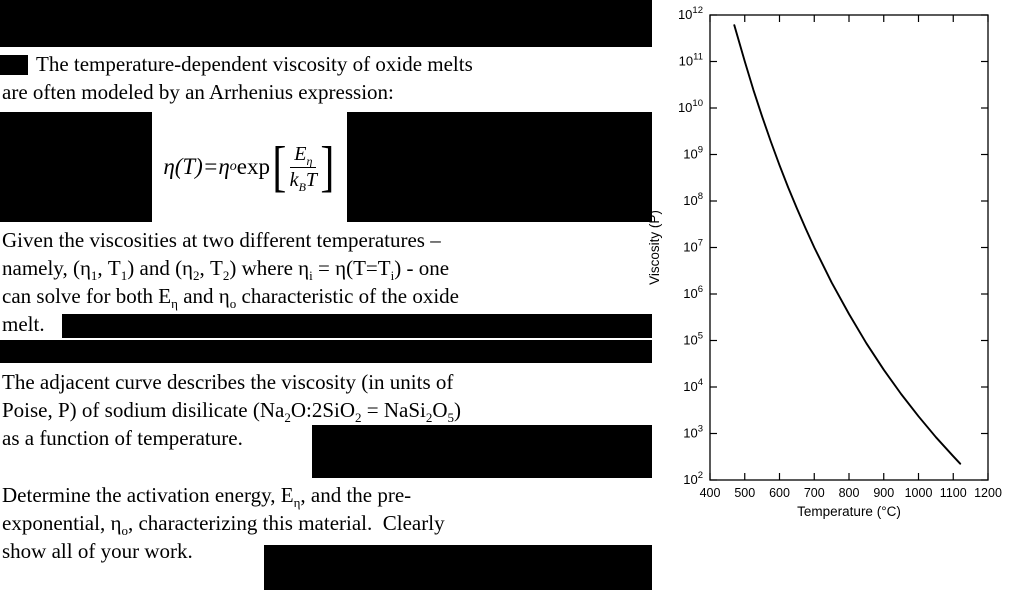 The width and height of the screenshot is (1024, 592). Describe the element at coordinates (693, 199) in the screenshot. I see `y-tick-label: 10⁸` at that location.